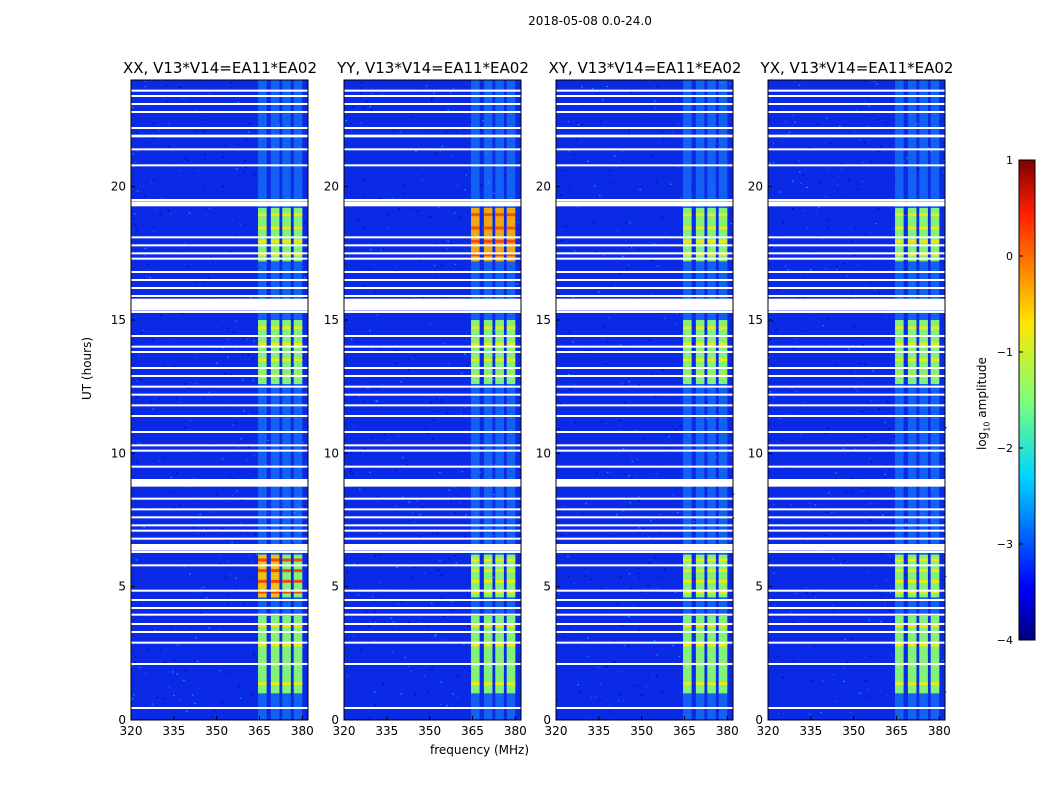  What do you see at coordinates (1005, 352) in the screenshot?
I see `colorbar-tick-label: −1` at bounding box center [1005, 352].